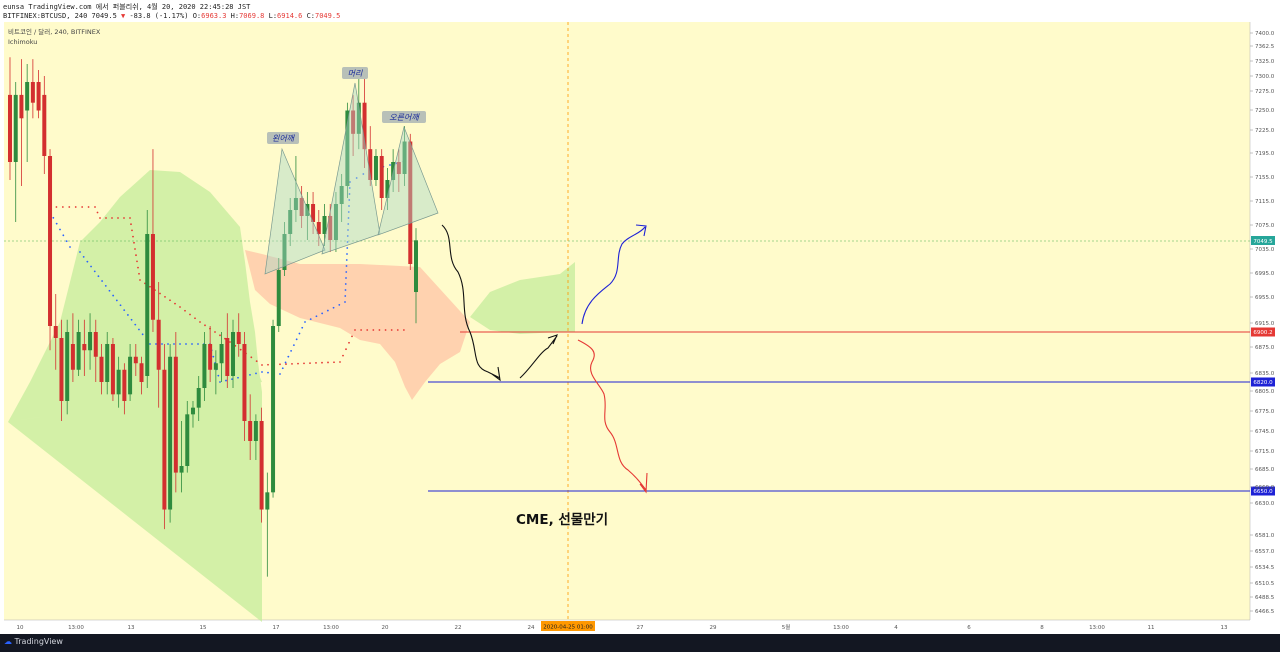 Image resolution: width=1280 pixels, height=652 pixels. Describe the element at coordinates (1265, 612) in the screenshot. I see `y-tick-label: 6466.5` at that location.